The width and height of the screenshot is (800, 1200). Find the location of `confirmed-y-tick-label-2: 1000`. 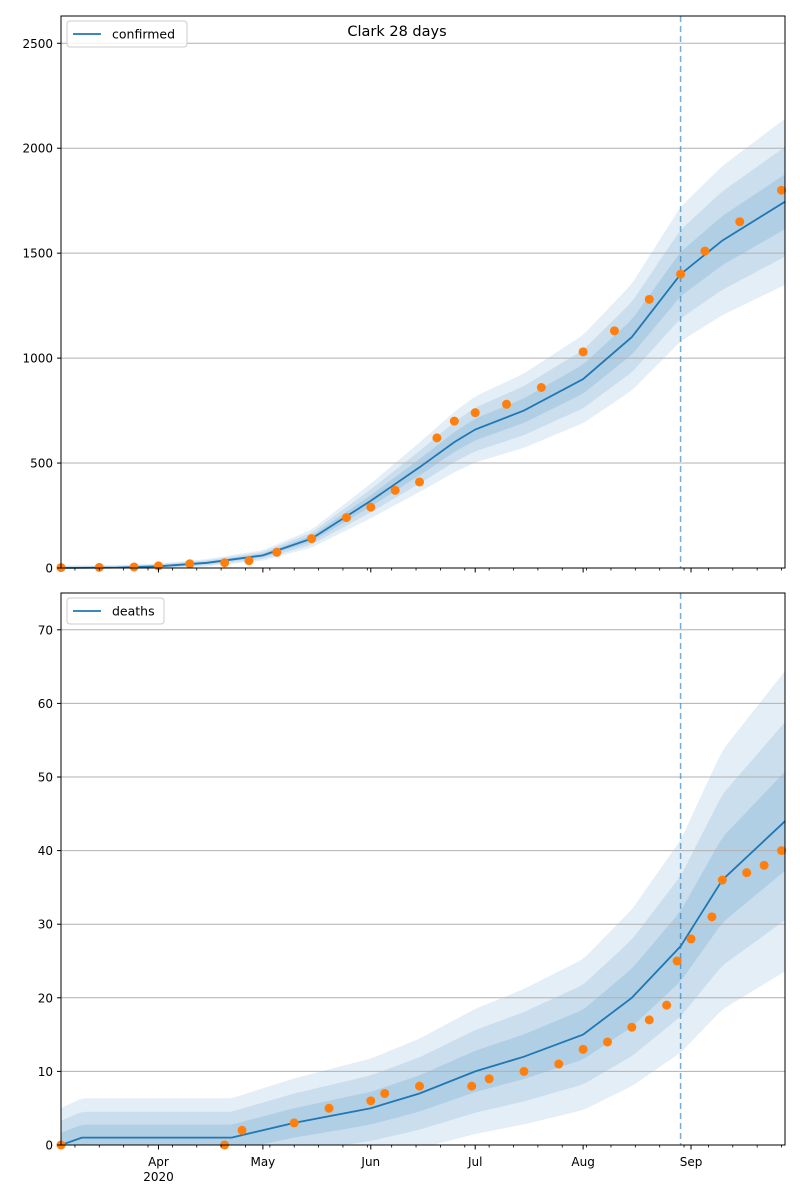

confirmed-y-tick-label-2: 1000 is located at coordinates (37, 359).